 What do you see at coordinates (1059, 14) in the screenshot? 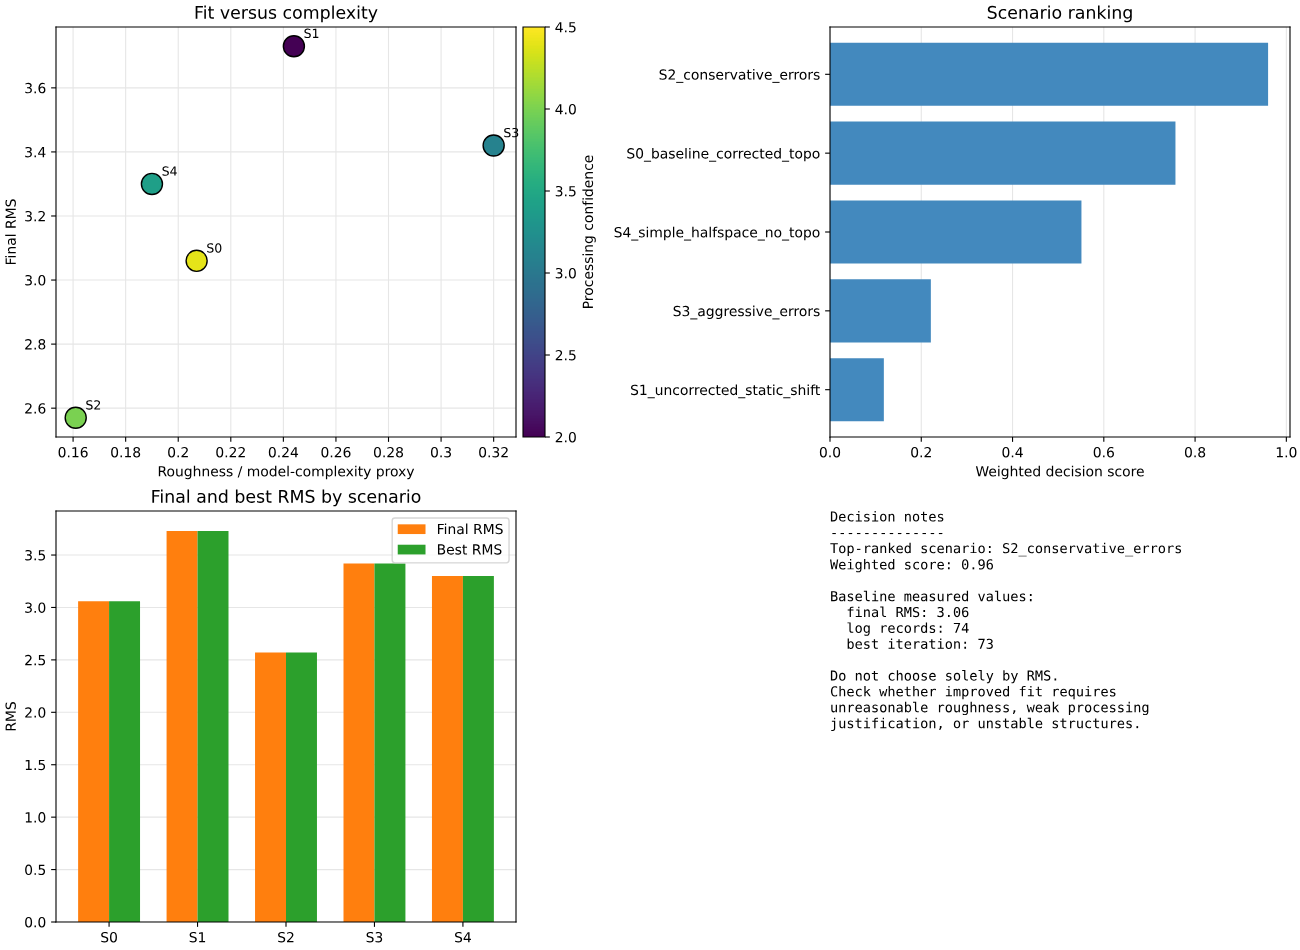
I see `chart-title: Scenario ranking` at bounding box center [1059, 14].